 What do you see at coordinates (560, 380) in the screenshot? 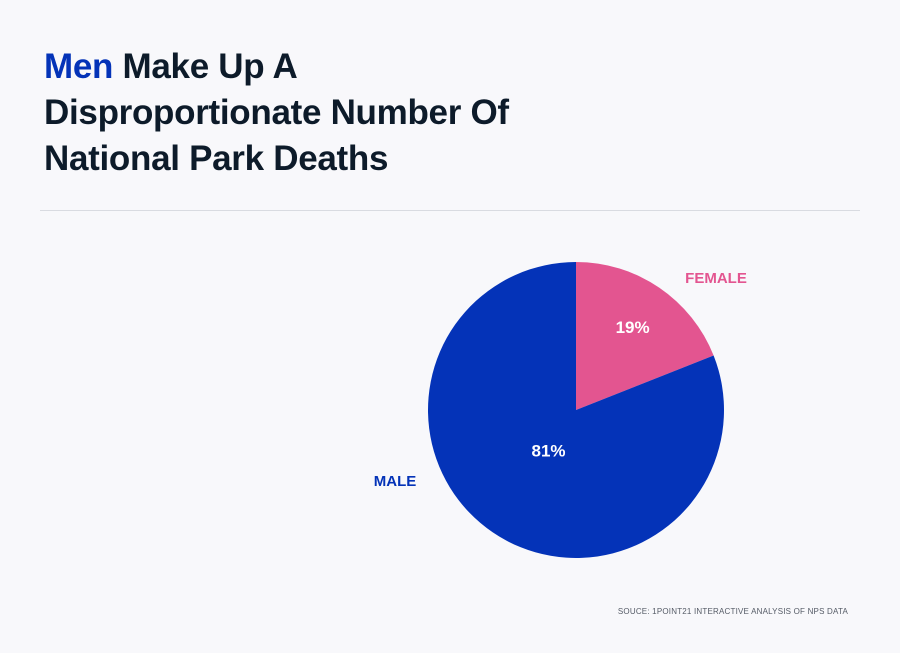
I see `pie-labels: 19% FEMALE 81% MALE` at bounding box center [560, 380].